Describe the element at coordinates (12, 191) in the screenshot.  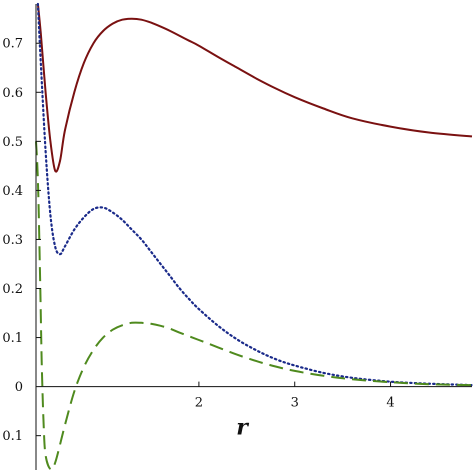
I see `y-tick-label: 0.4` at that location.